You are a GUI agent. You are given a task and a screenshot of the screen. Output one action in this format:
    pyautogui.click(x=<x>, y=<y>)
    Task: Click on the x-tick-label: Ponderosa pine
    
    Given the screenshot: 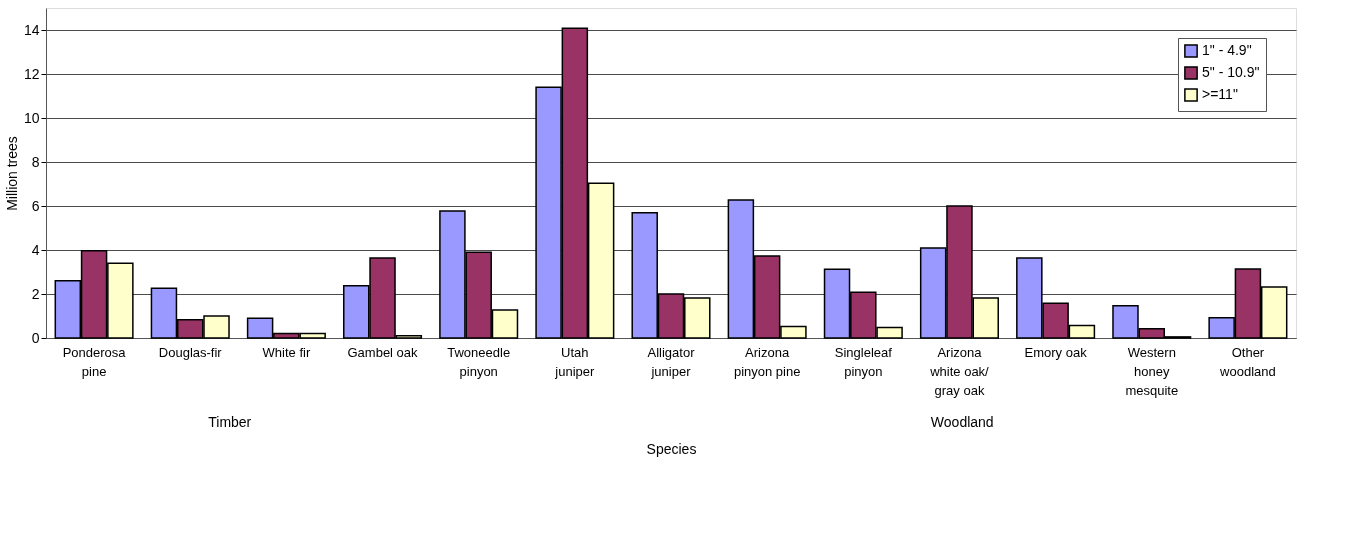 What is the action you would take?
    pyautogui.click(x=94, y=361)
    